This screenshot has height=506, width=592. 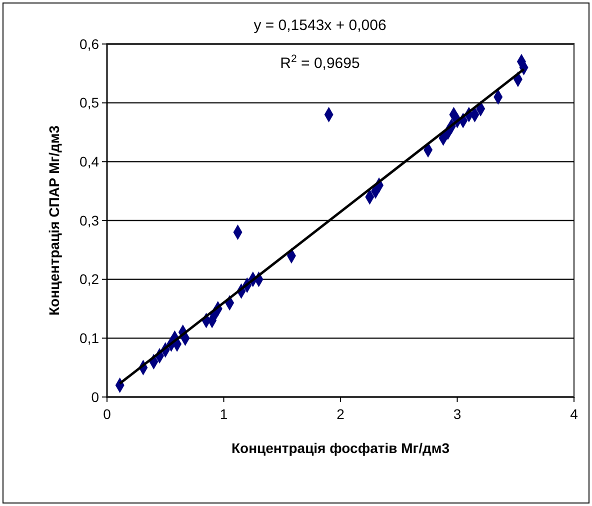 What do you see at coordinates (457, 414) in the screenshot?
I see `x-tick-label: 3` at bounding box center [457, 414].